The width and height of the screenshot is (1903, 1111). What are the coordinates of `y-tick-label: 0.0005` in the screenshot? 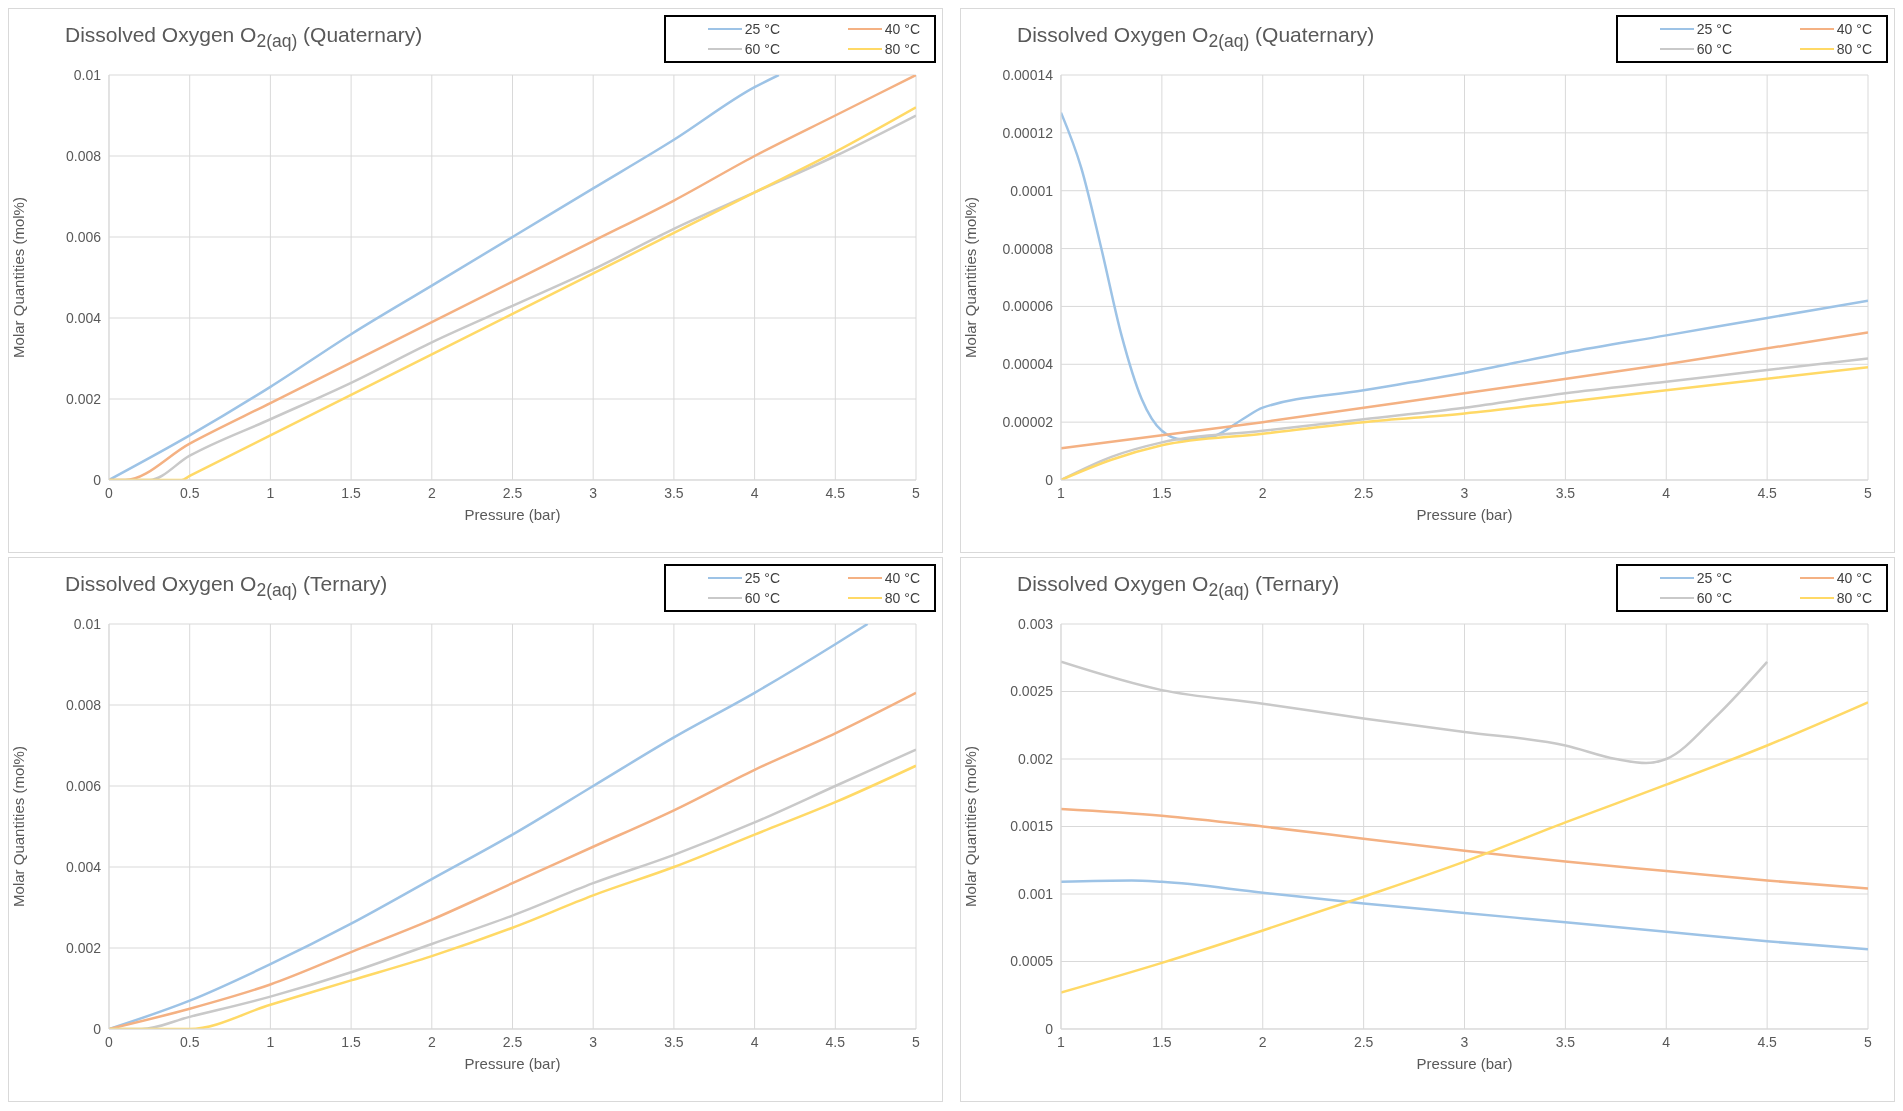 It's located at (1032, 961).